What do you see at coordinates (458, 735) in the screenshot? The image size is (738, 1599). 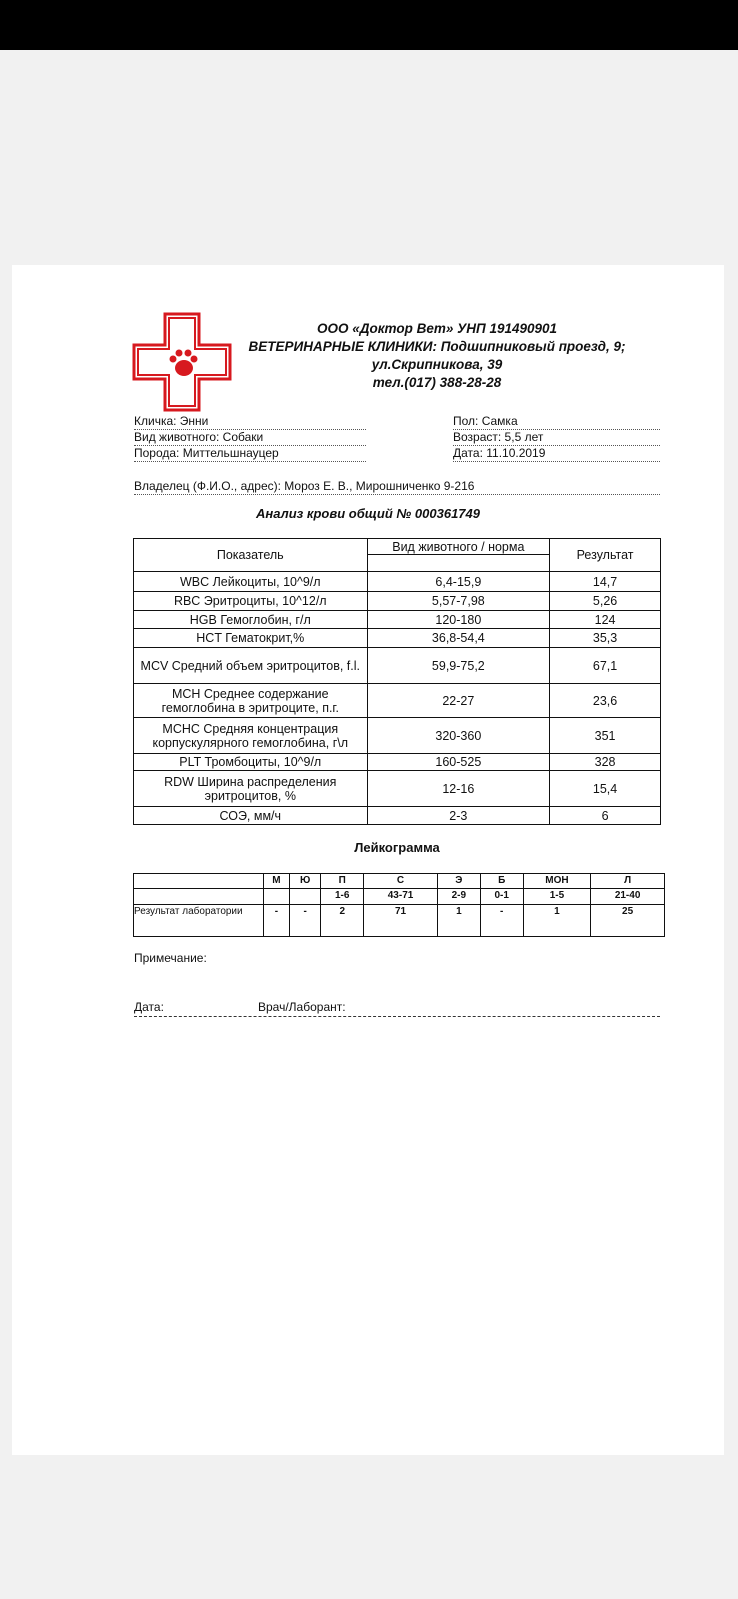 I see `cell-norm: 320-360` at bounding box center [458, 735].